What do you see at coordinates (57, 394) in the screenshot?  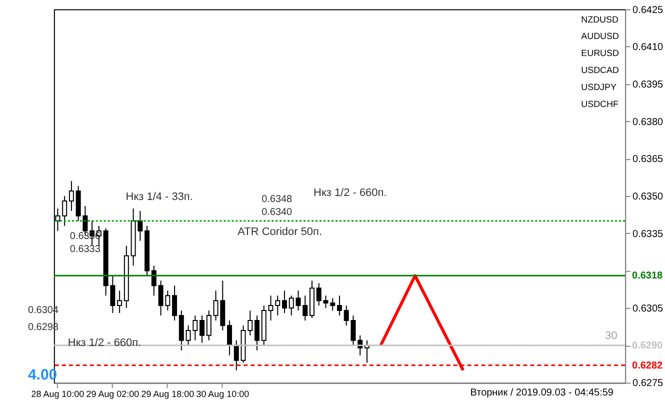 I see `x-tick-label: 28 Aug 10:00` at bounding box center [57, 394].